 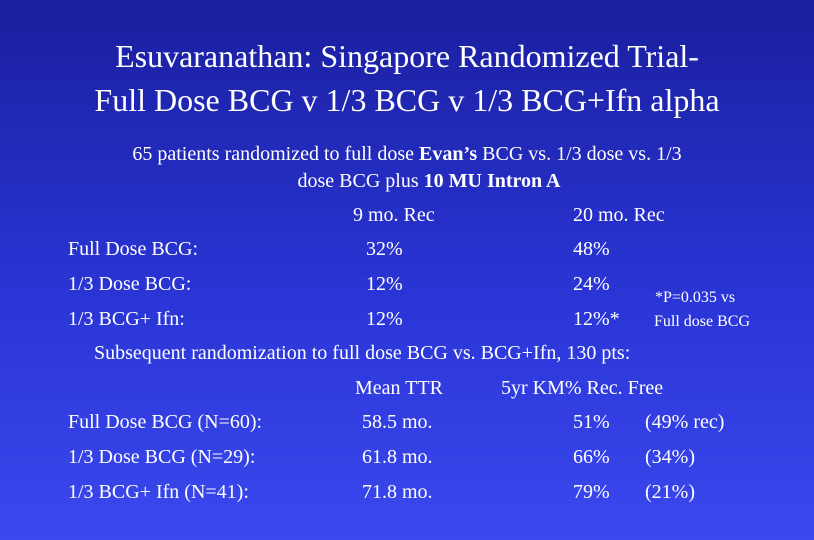 I want to click on table1-row-value: 12%*, so click(x=596, y=319).